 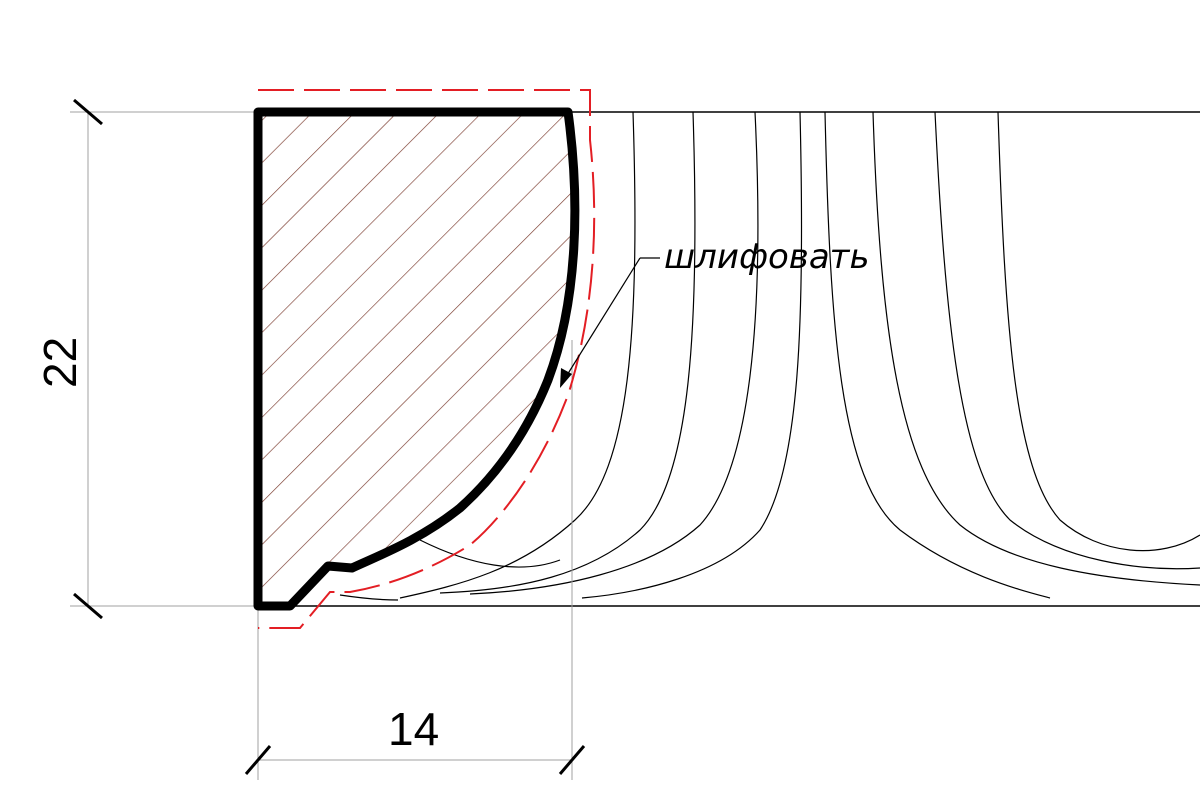 What do you see at coordinates (258, 760) in the screenshot?
I see `tick-left` at bounding box center [258, 760].